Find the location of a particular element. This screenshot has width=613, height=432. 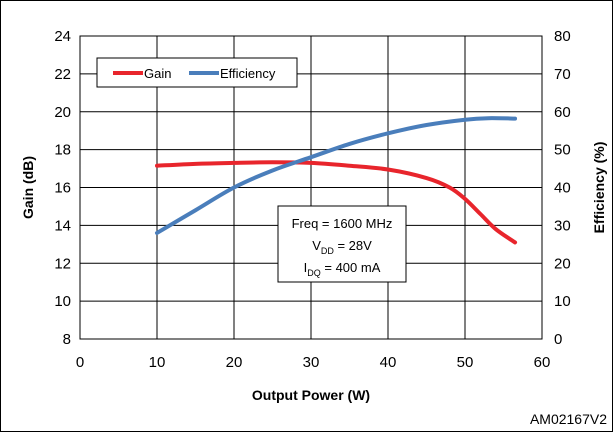

y-tick-label: 16 is located at coordinates (62, 188).